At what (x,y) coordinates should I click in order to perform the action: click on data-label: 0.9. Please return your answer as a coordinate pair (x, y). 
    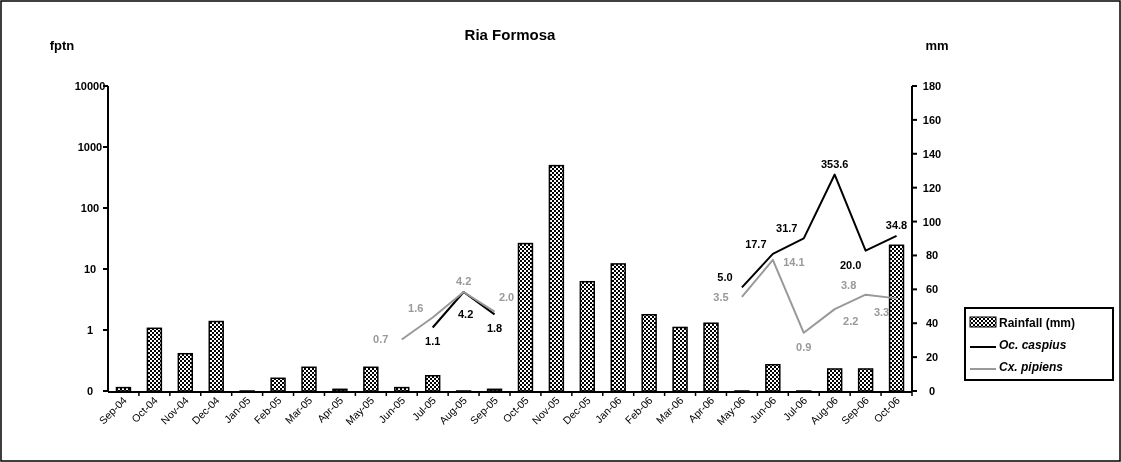
    Looking at the image, I should click on (804, 346).